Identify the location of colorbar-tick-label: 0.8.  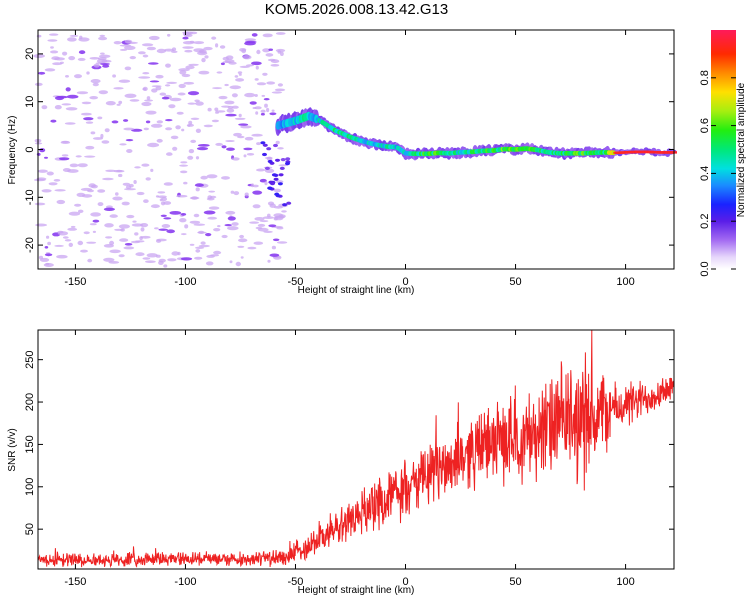
(705, 77).